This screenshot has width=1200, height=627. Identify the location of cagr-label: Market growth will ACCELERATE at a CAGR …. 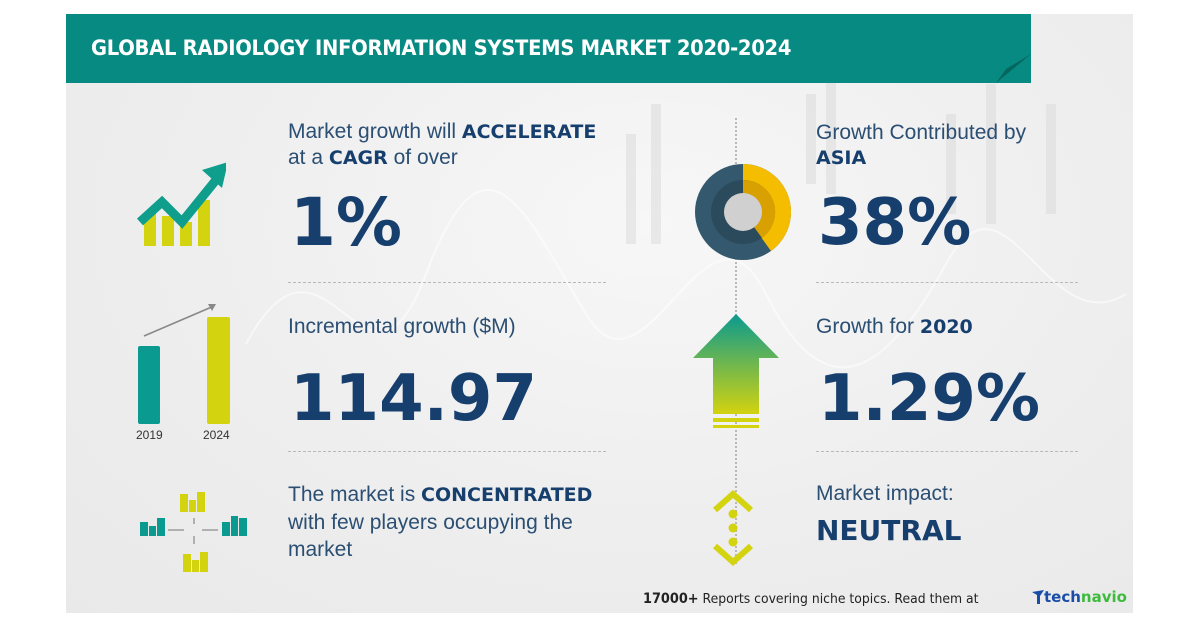
(442, 144).